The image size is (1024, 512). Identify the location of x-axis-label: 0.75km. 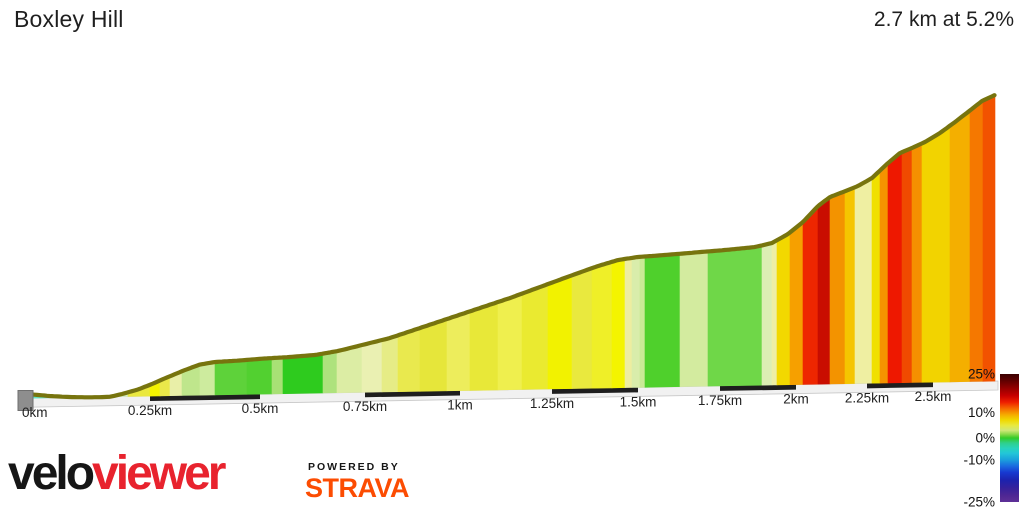
(365, 406).